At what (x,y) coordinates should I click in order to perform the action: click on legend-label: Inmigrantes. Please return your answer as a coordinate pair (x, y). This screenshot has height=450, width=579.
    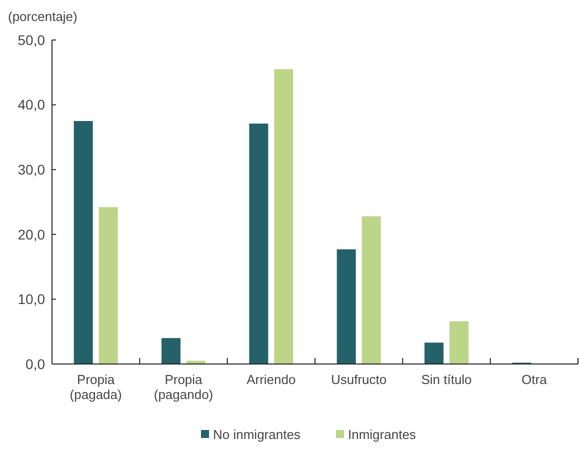
    Looking at the image, I should click on (382, 434).